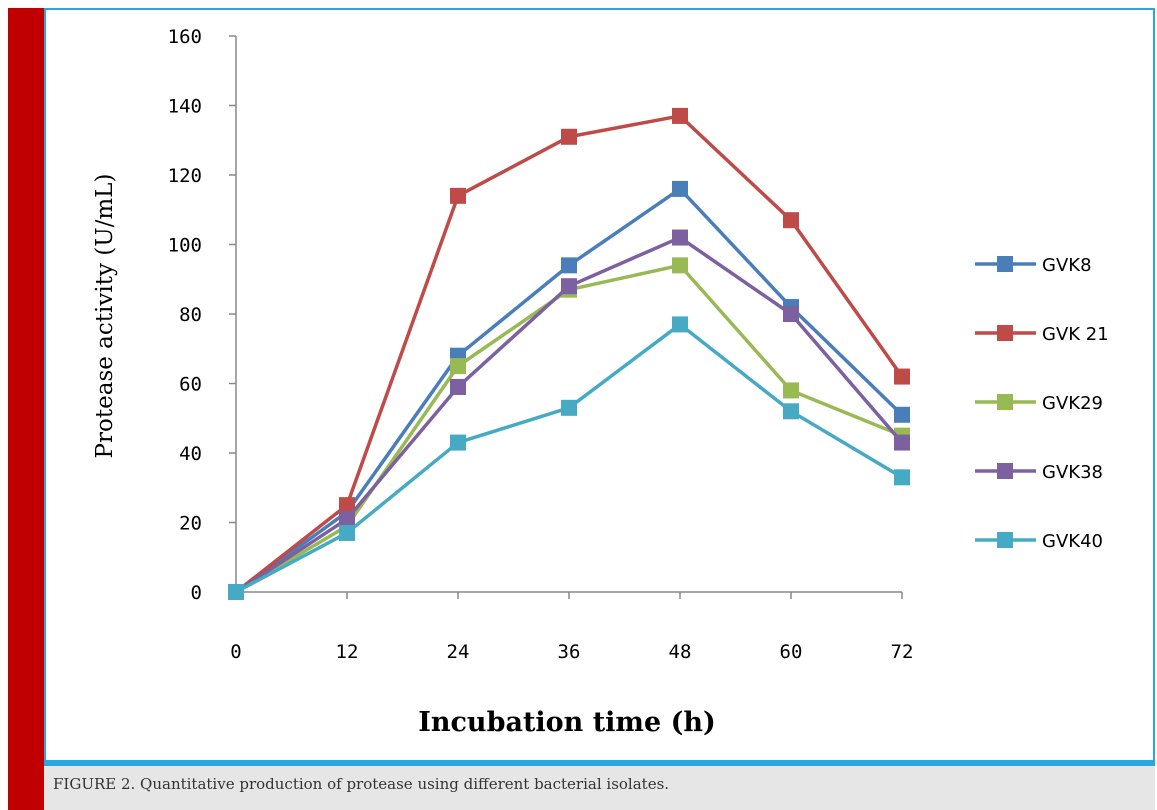  Describe the element at coordinates (26, 409) in the screenshot. I see `left-accent-bar` at that location.